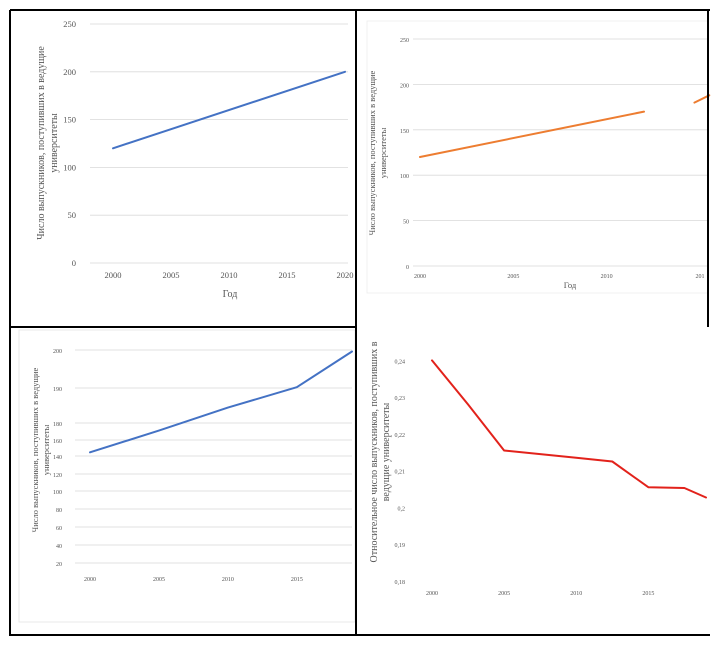 This screenshot has width=715, height=654. Describe the element at coordinates (386, 451) in the screenshot. I see `chart4-y-axis-title-line2: ведущие университеты` at that location.